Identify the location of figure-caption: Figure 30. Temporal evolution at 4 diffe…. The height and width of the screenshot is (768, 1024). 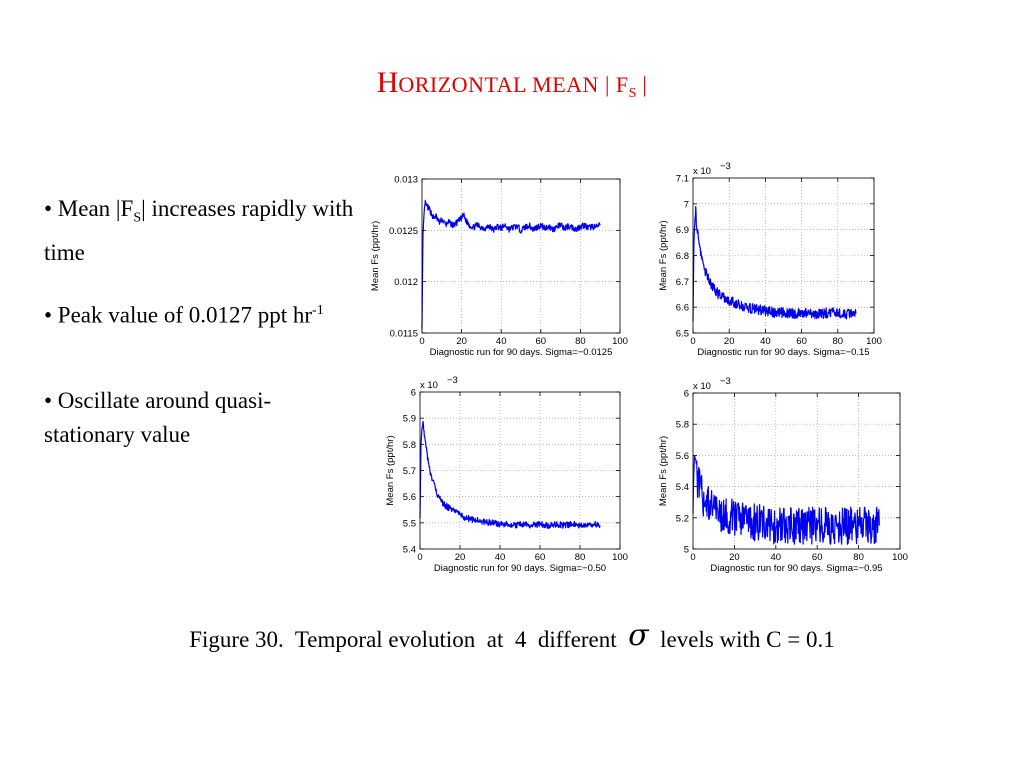
(512, 636).